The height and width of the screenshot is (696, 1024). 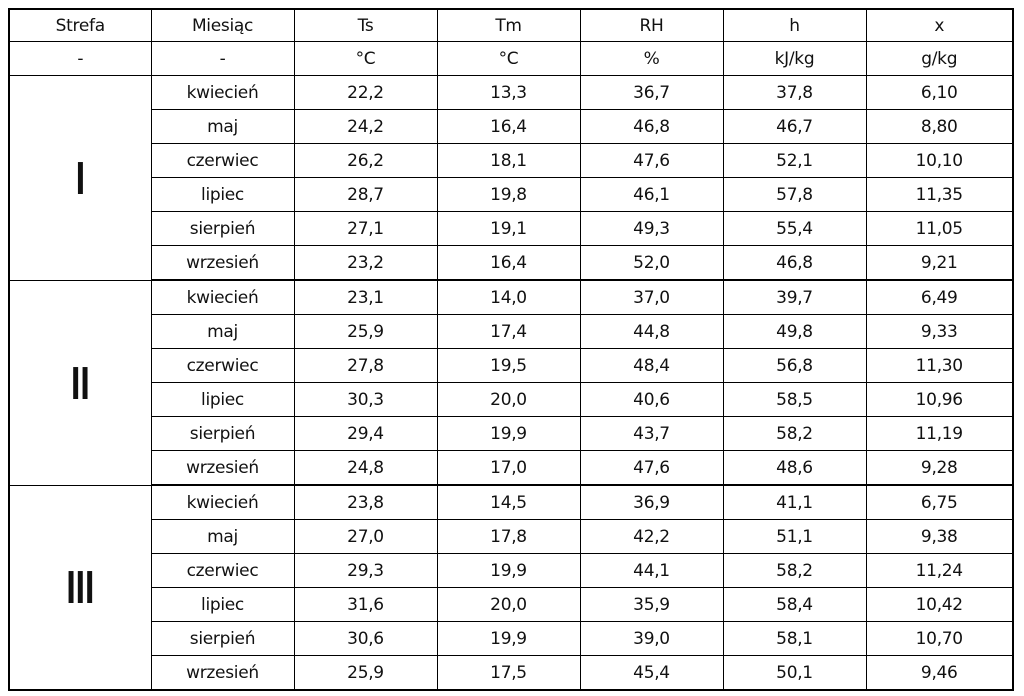 I want to click on value-cell: 58,5, so click(x=794, y=399).